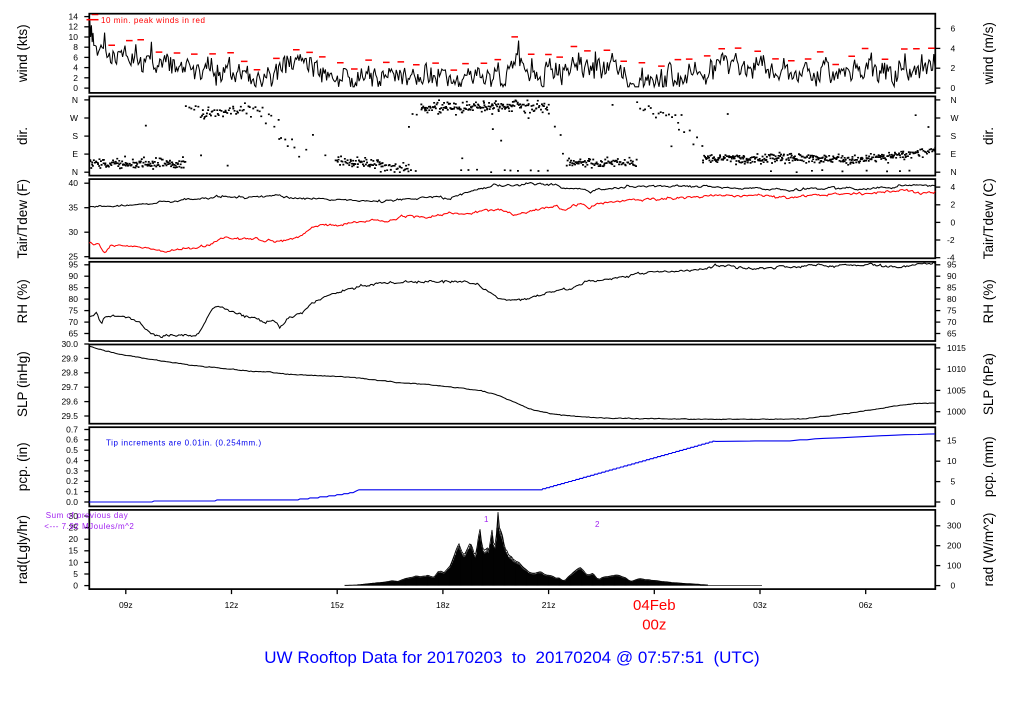  I want to click on svg-text:Tip increments are 0.01in. (0.: Tip increments are 0.01in. (0.254mm.), so click(184, 443).